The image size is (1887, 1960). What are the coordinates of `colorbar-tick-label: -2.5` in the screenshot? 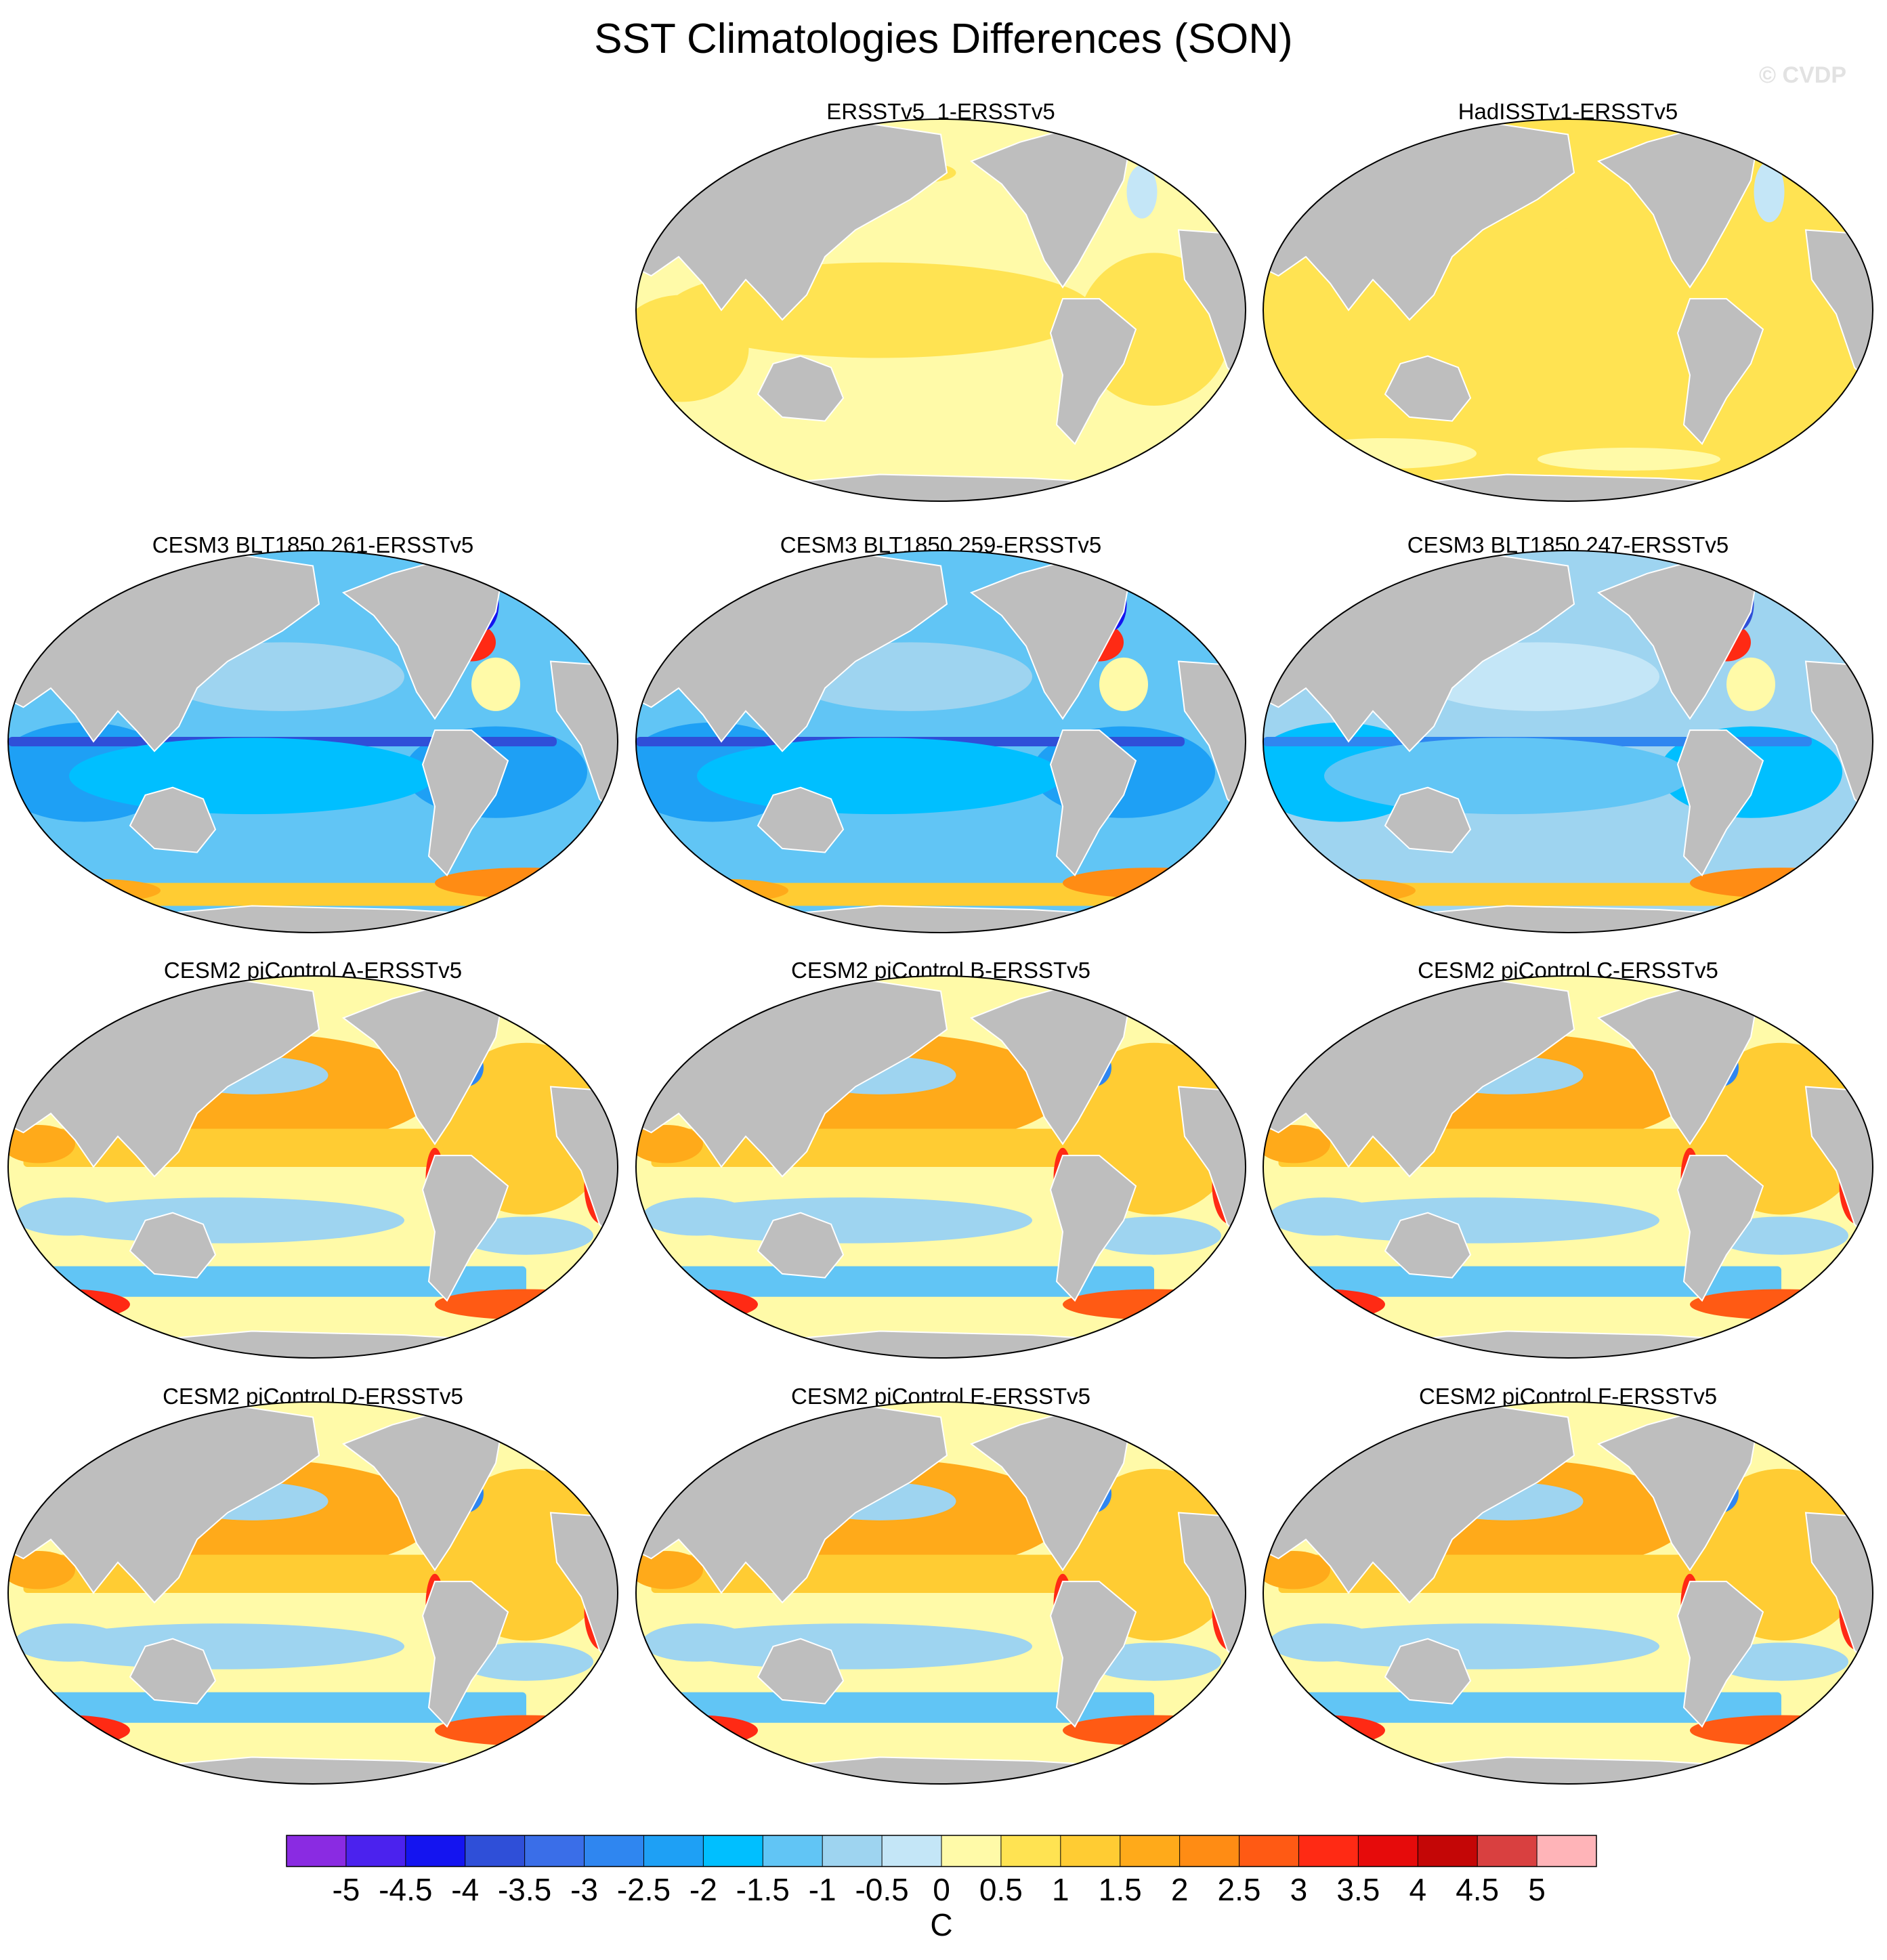 It's located at (643, 1889).